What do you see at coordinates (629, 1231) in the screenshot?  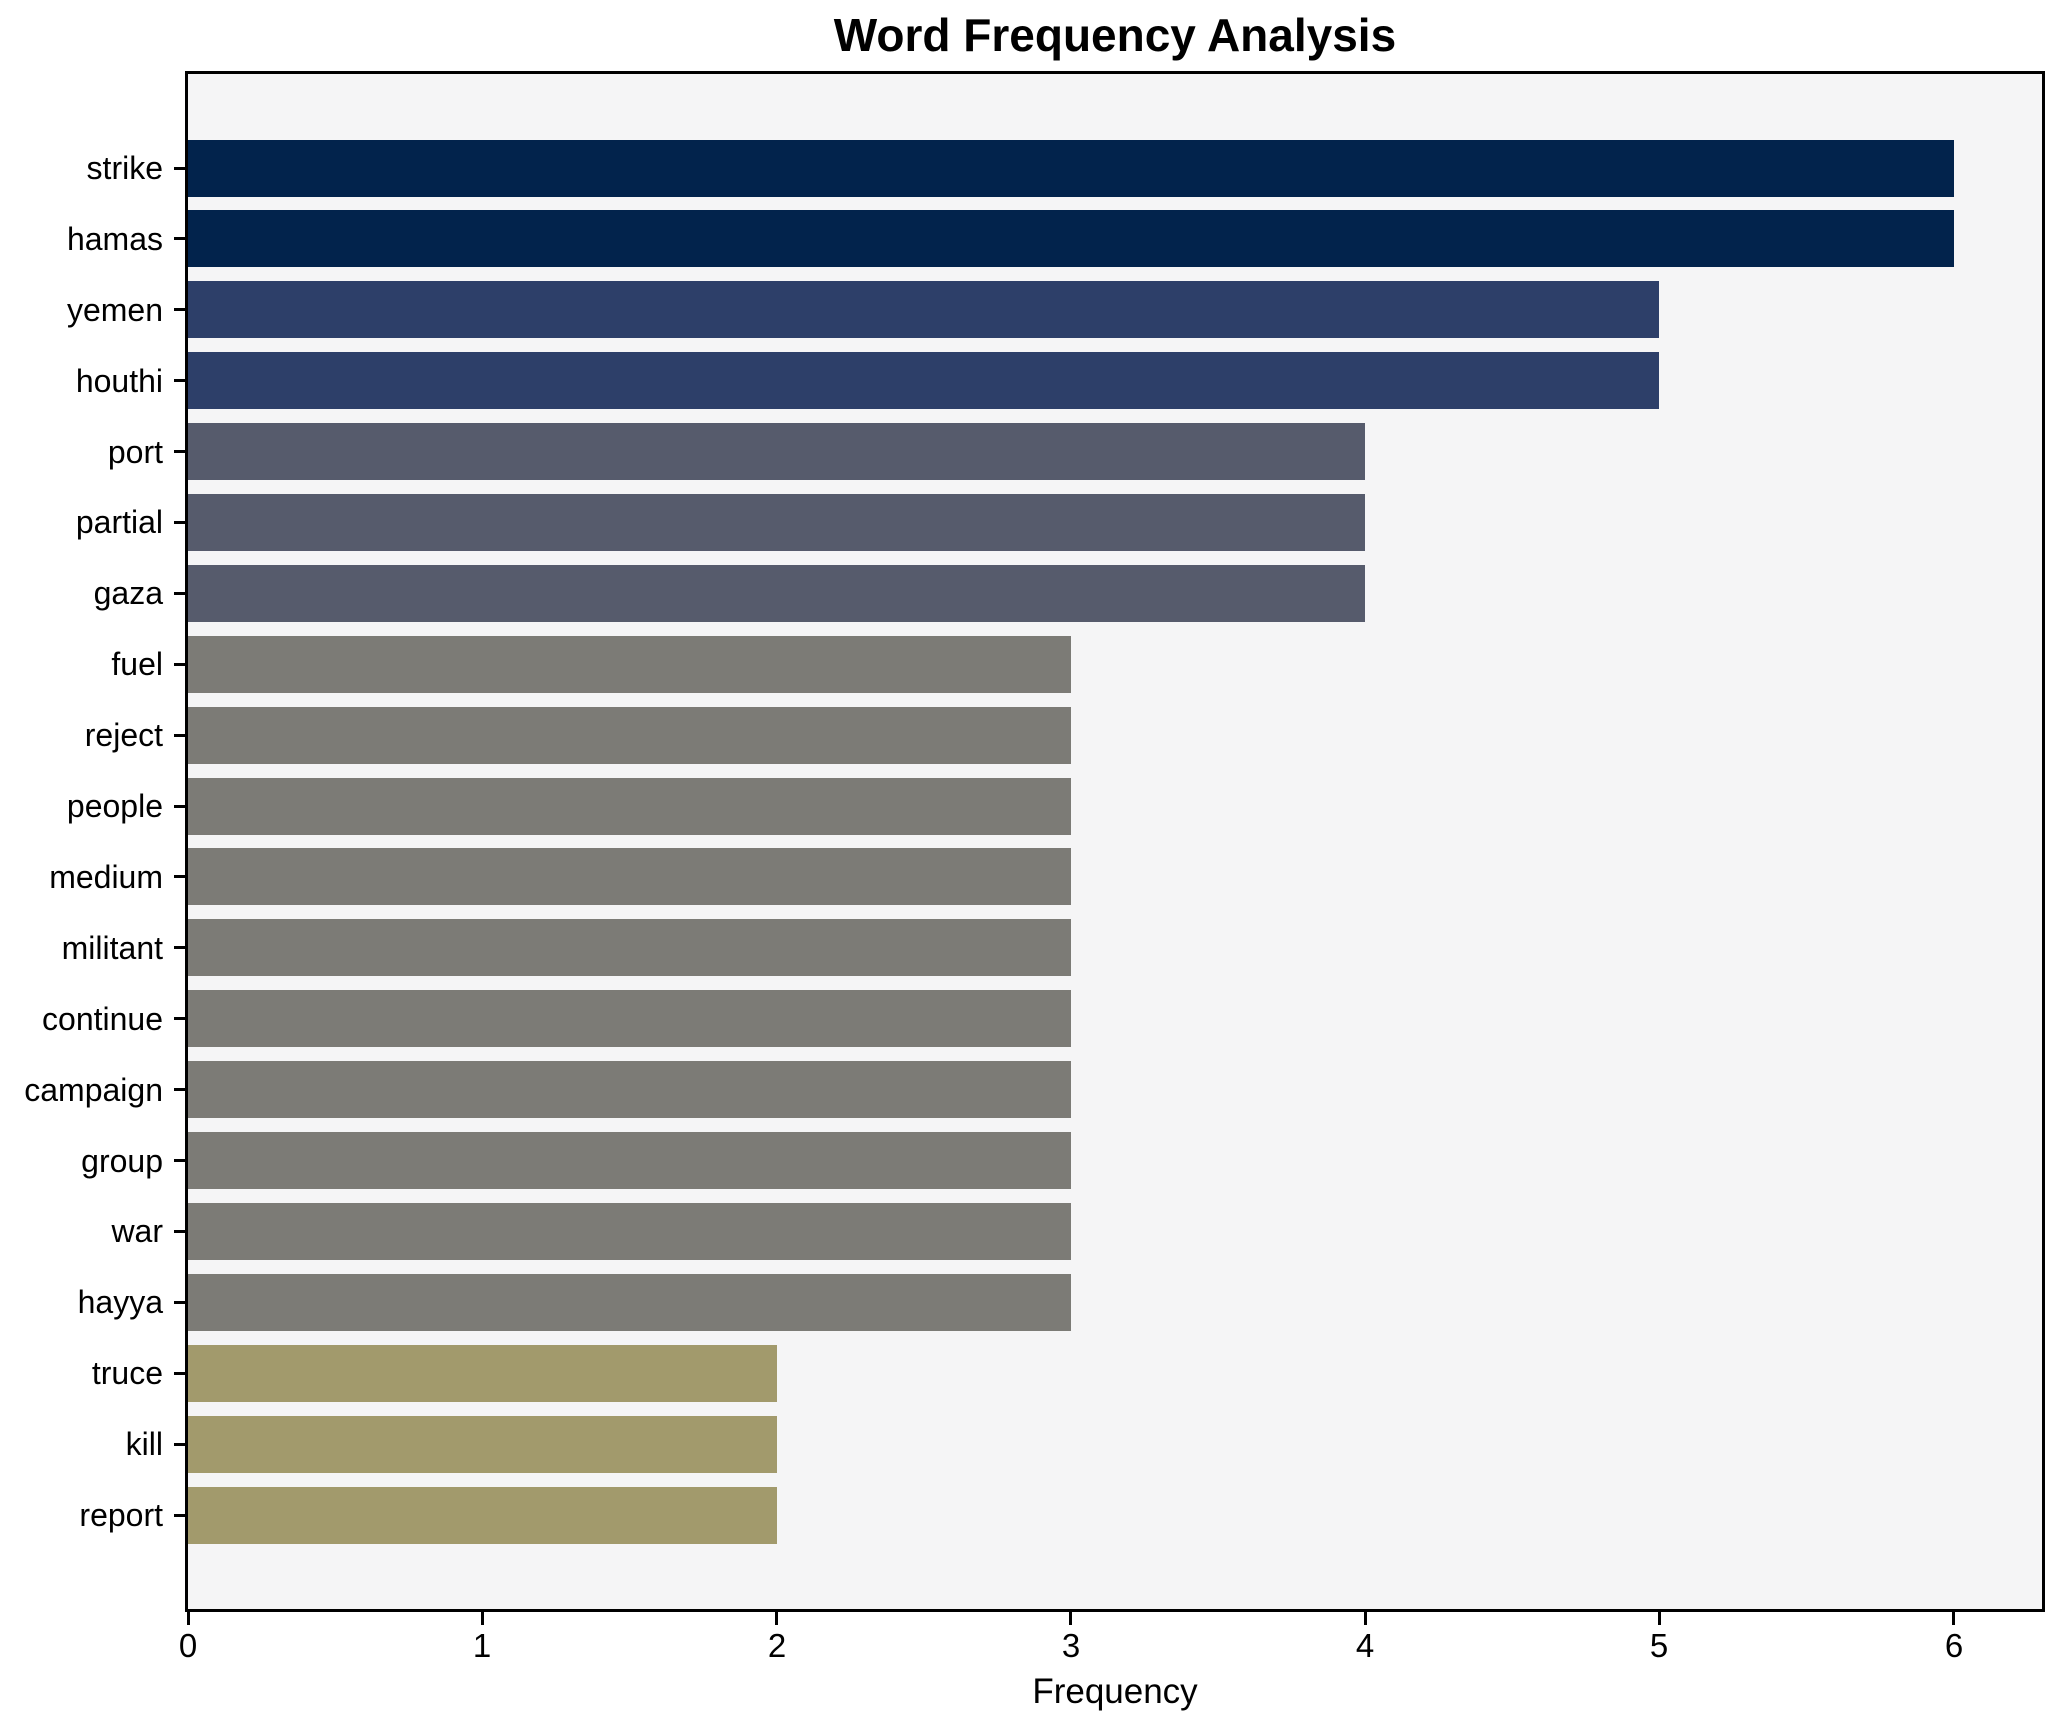 I see `bar-war` at bounding box center [629, 1231].